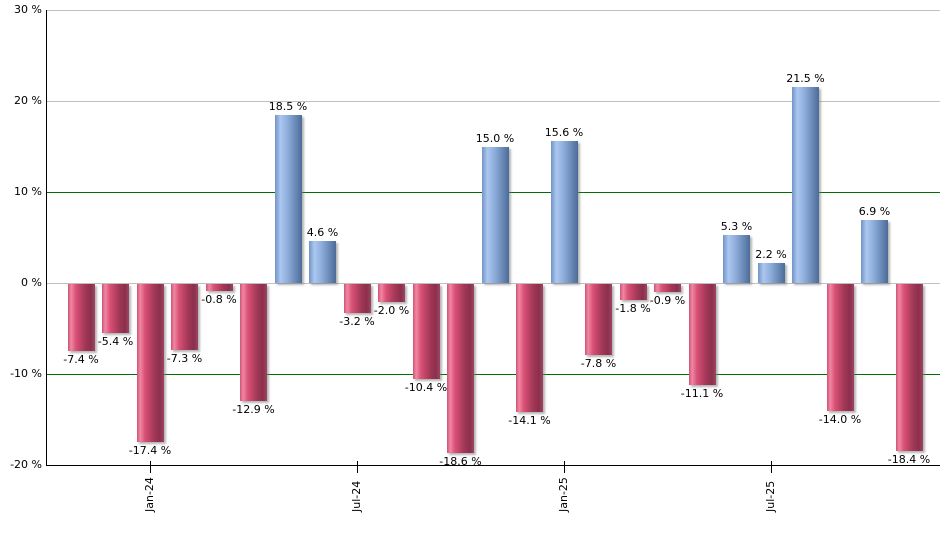 The height and width of the screenshot is (550, 940). Describe the element at coordinates (909, 460) in the screenshot. I see `bar-value-label: -18.4 %` at that location.